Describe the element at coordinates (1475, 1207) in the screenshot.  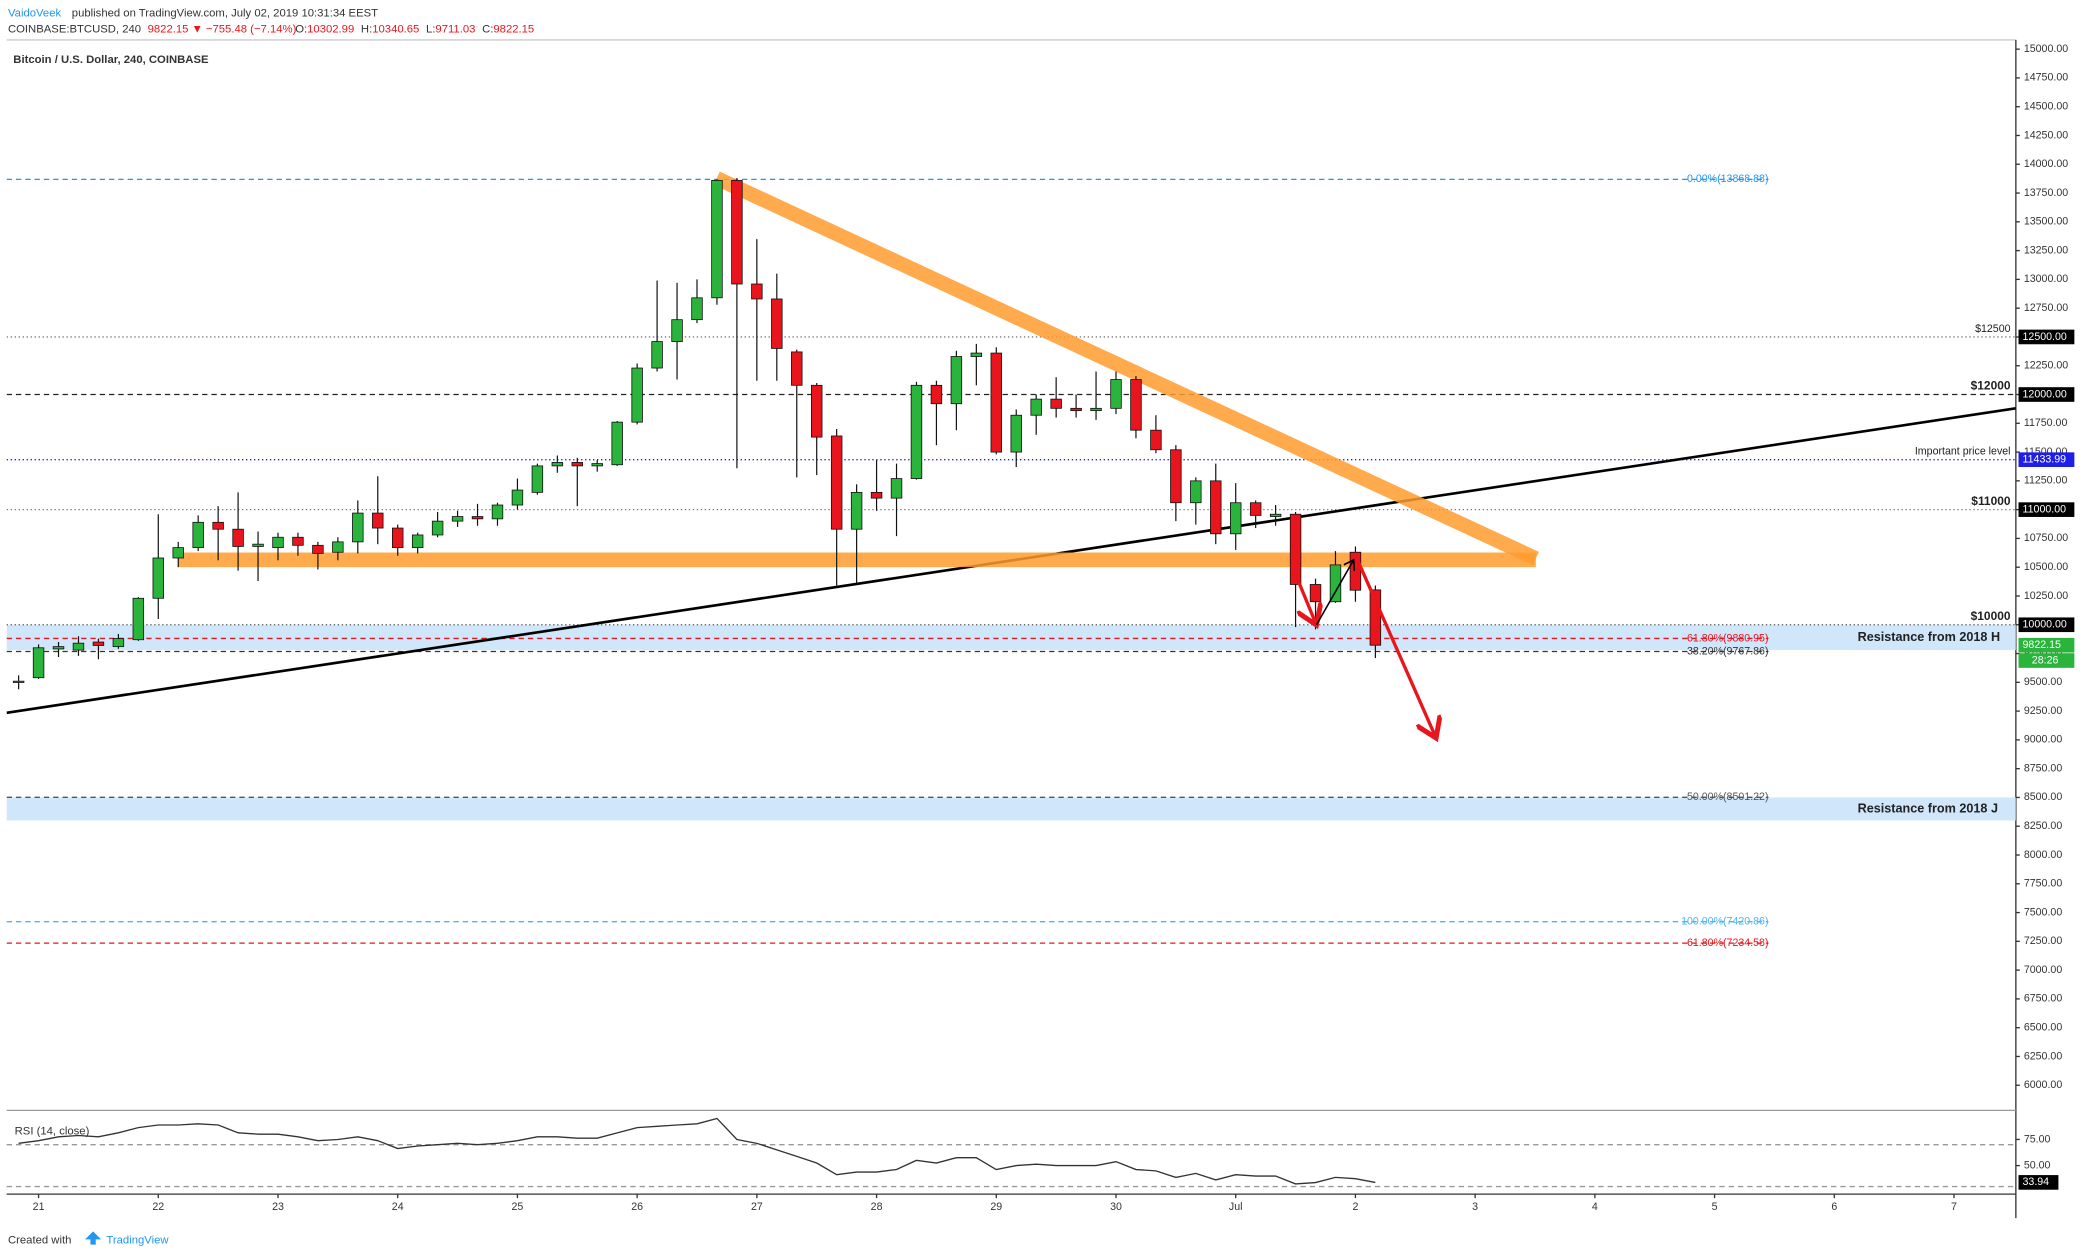
I see `x-tick-label: 3` at that location.